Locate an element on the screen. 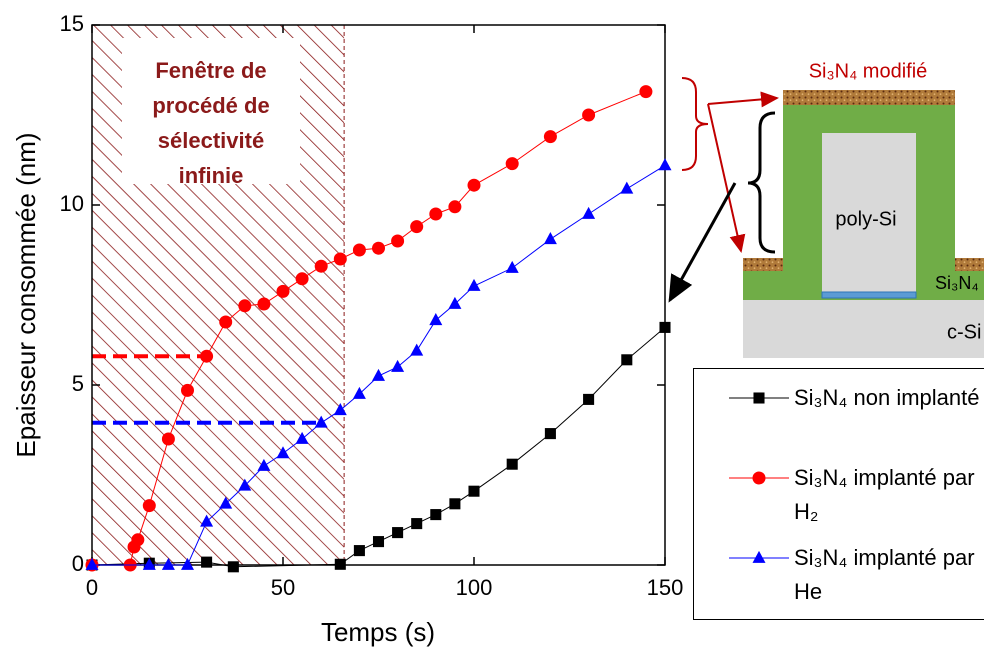 The image size is (984, 655). substrate is located at coordinates (863, 329).